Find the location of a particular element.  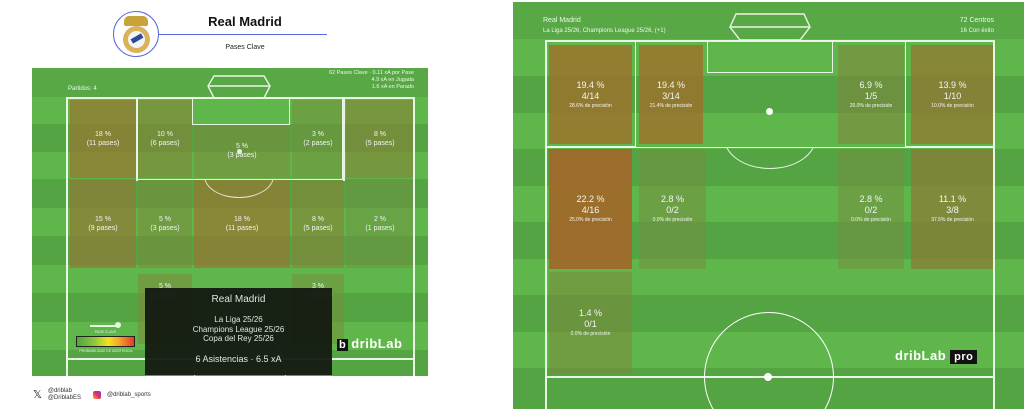

driblab-pro-logo: dribLab pro is located at coordinates (936, 356).